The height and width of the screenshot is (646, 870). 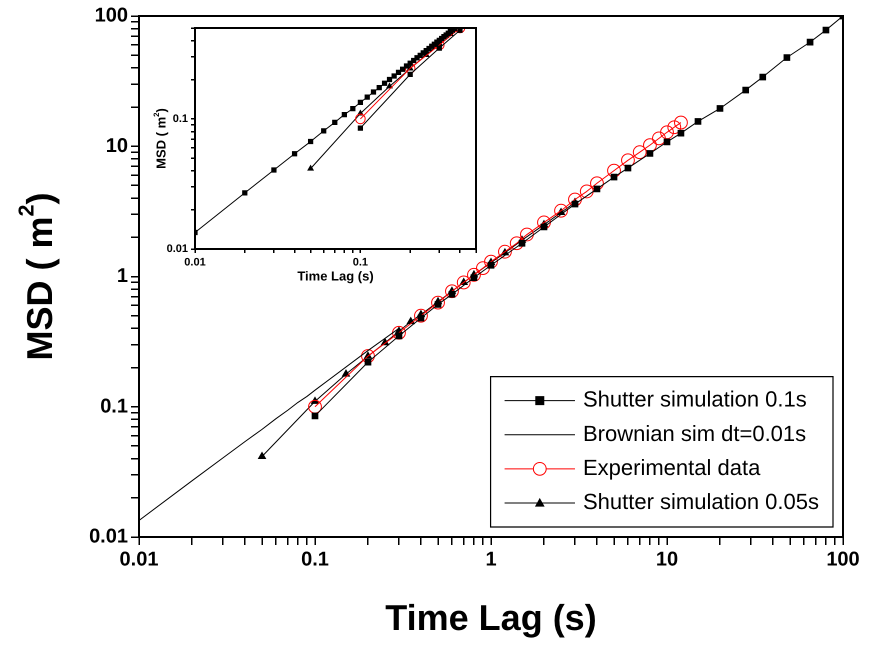 What do you see at coordinates (114, 406) in the screenshot?
I see `y-tick-label: 0.1` at bounding box center [114, 406].